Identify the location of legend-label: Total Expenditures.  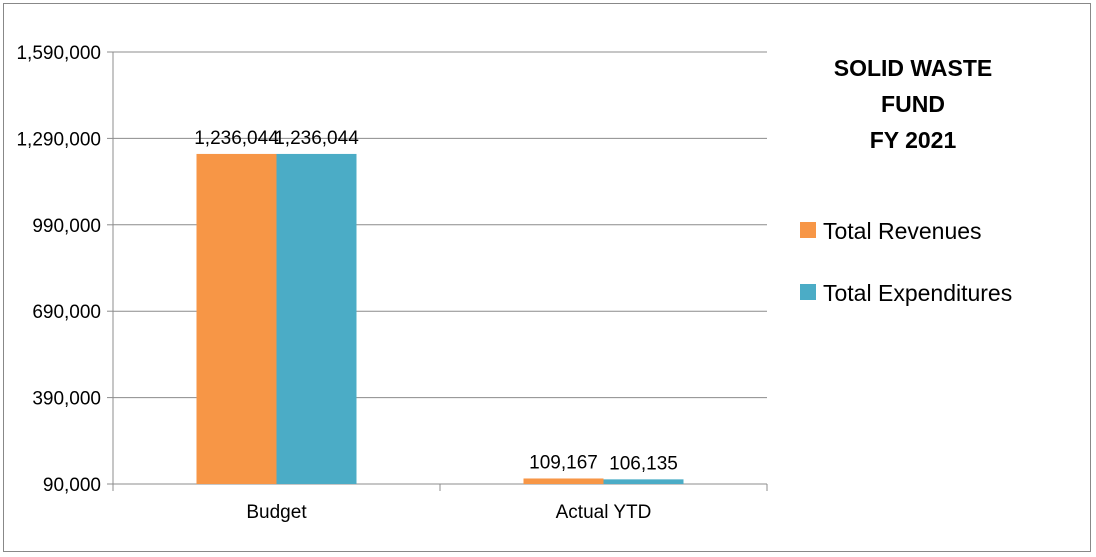
(917, 293).